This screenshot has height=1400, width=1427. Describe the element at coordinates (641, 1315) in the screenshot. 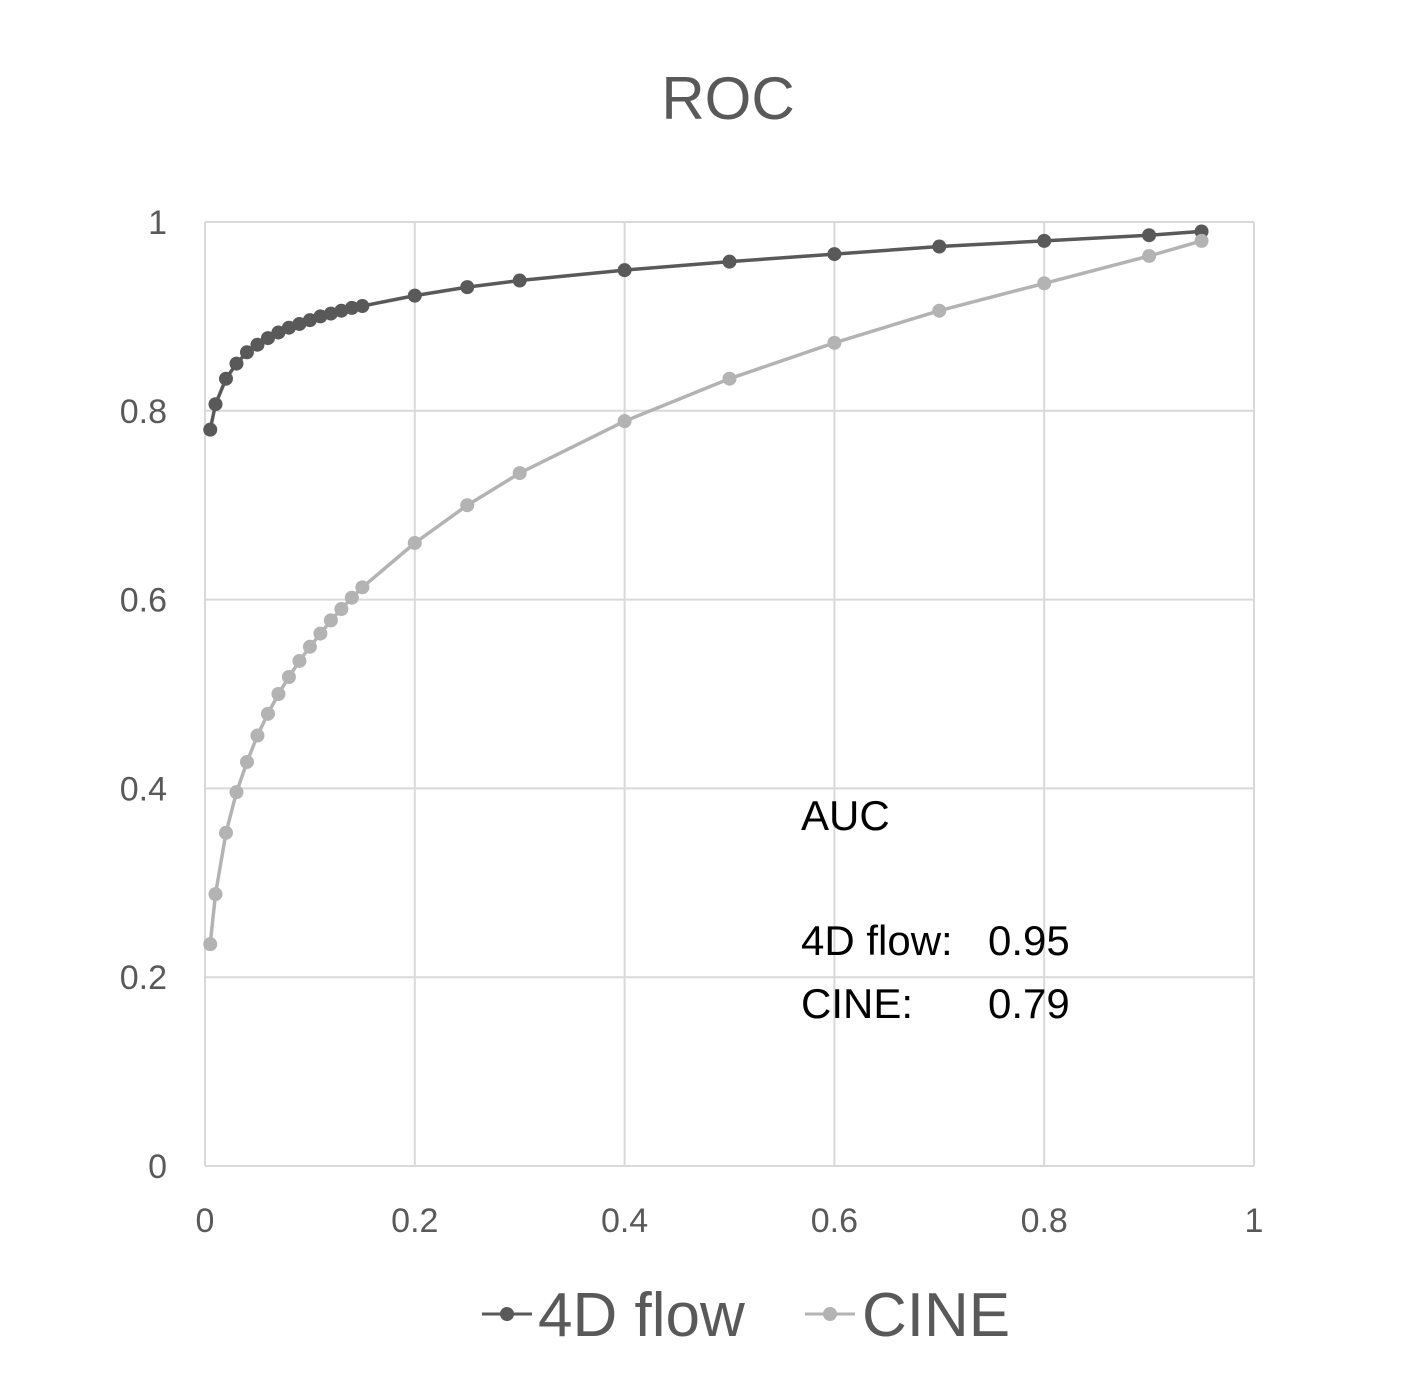

I see `legend-label-4d-flow: 4D flow` at that location.